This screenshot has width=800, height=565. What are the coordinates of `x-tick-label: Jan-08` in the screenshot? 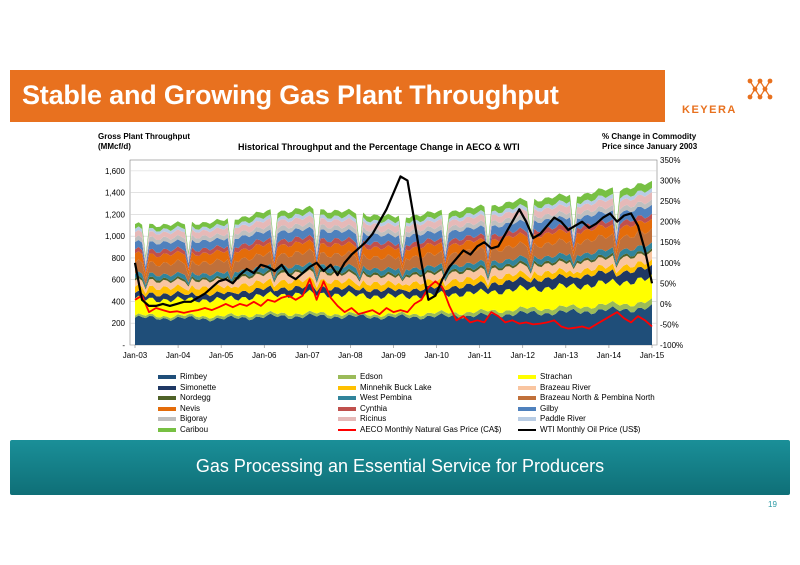 It's located at (350, 355).